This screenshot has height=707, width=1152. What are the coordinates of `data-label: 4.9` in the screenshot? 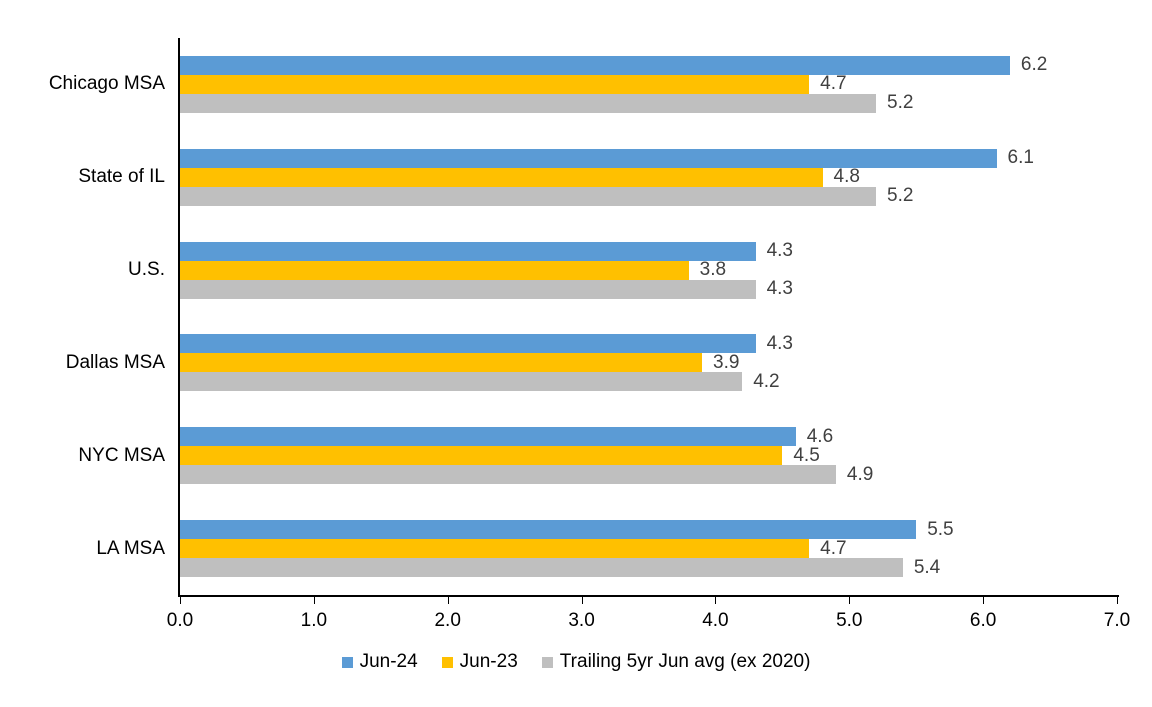 It's located at (860, 474).